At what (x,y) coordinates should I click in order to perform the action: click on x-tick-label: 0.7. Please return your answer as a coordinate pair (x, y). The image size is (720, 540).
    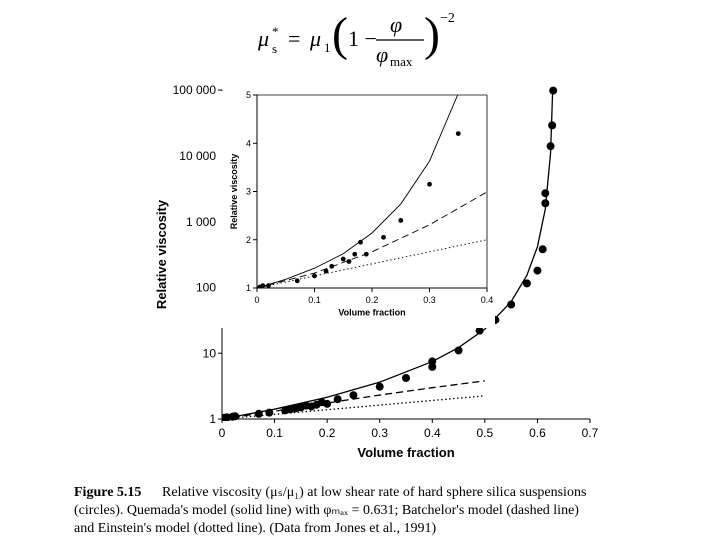
    Looking at the image, I should click on (590, 433).